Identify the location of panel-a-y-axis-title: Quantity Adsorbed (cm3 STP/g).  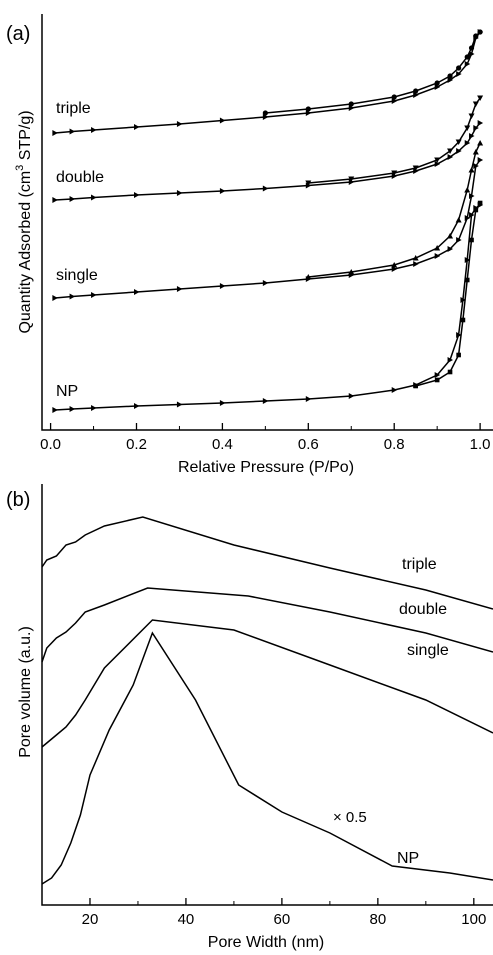
(24, 221).